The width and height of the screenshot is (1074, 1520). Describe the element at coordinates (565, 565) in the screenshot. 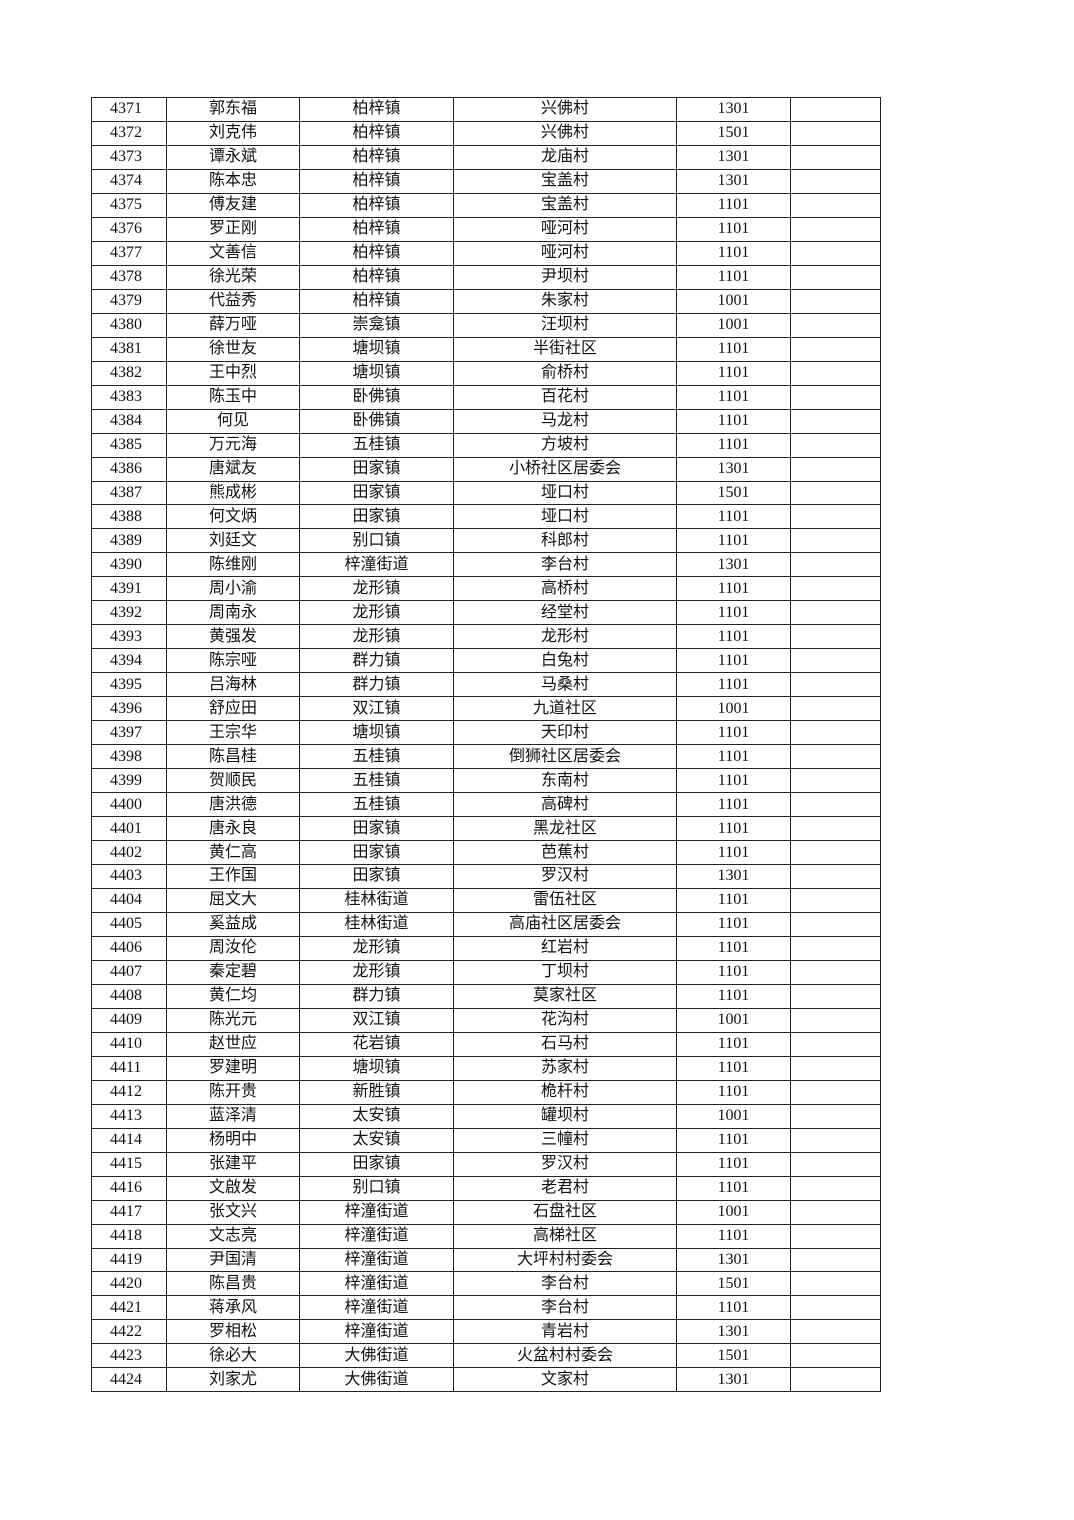

I see `cell-village: 李台村` at that location.